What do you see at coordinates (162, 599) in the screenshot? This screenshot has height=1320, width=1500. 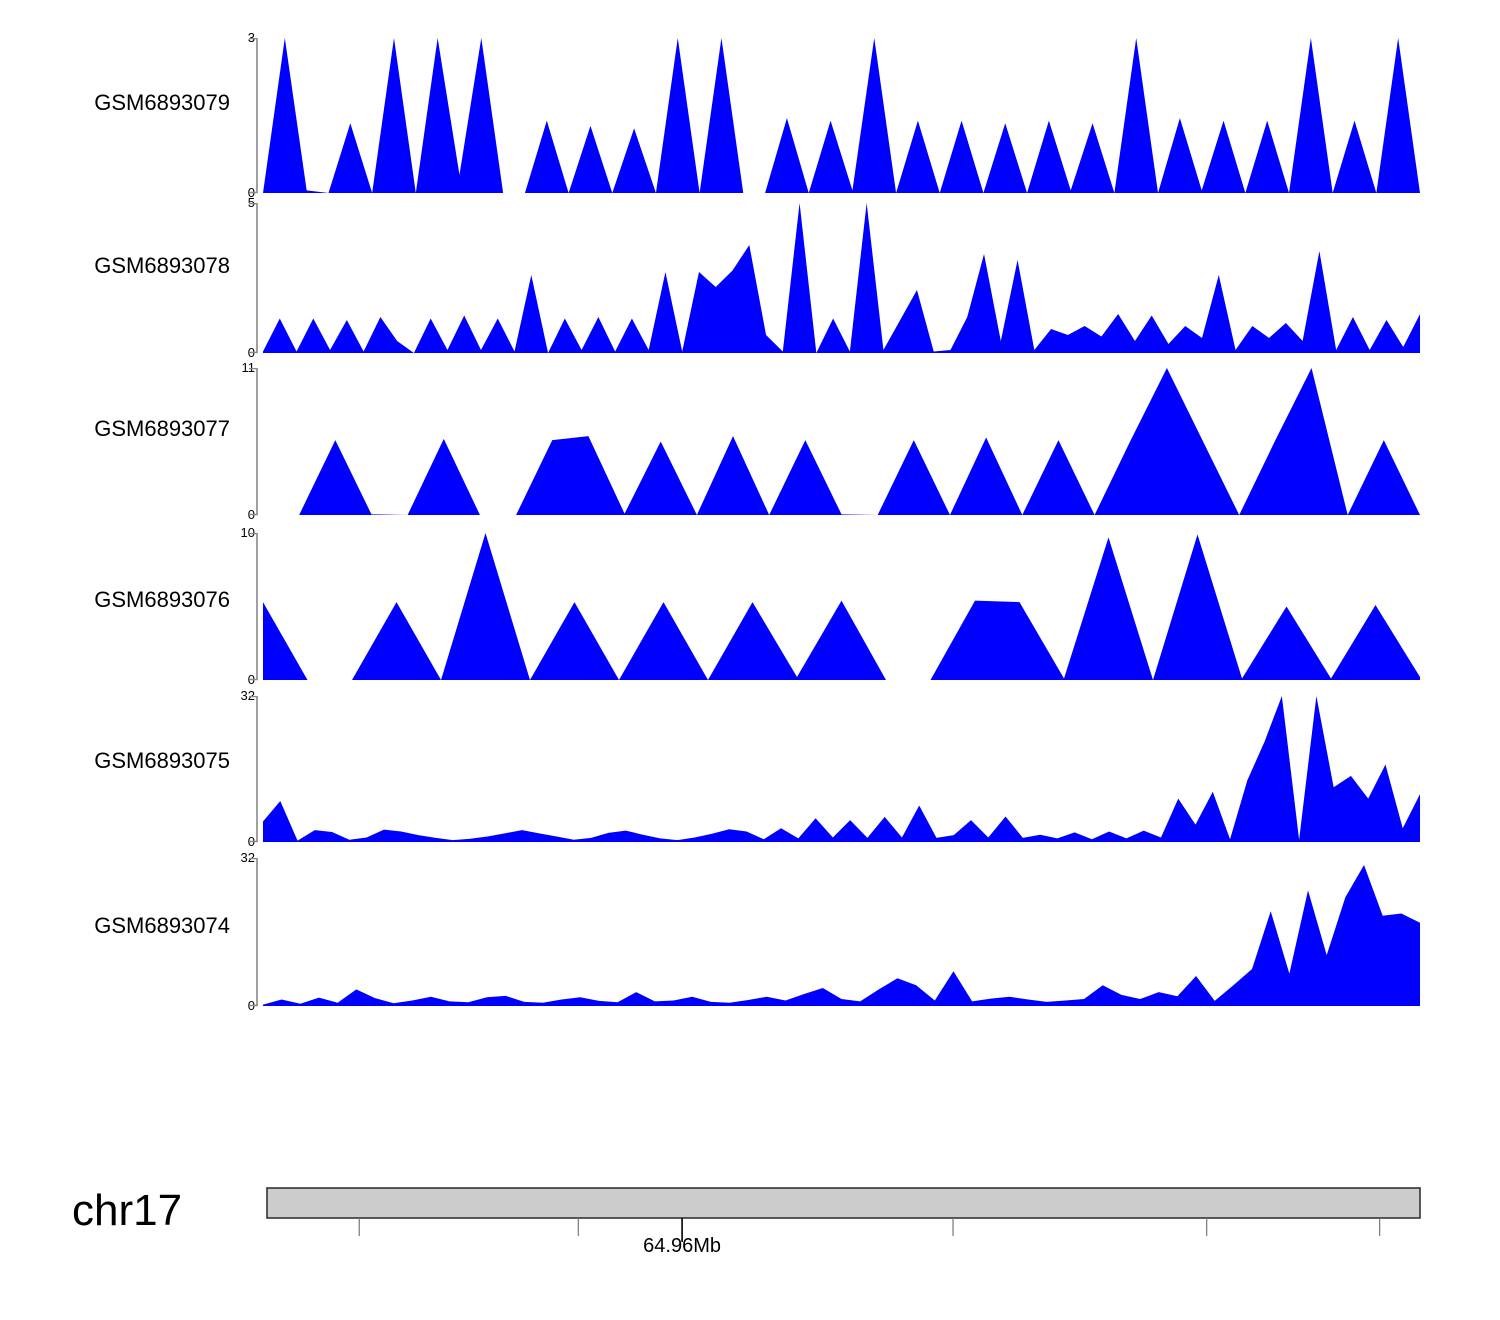 I see `track-label-GSM6893076: GSM6893076` at bounding box center [162, 599].